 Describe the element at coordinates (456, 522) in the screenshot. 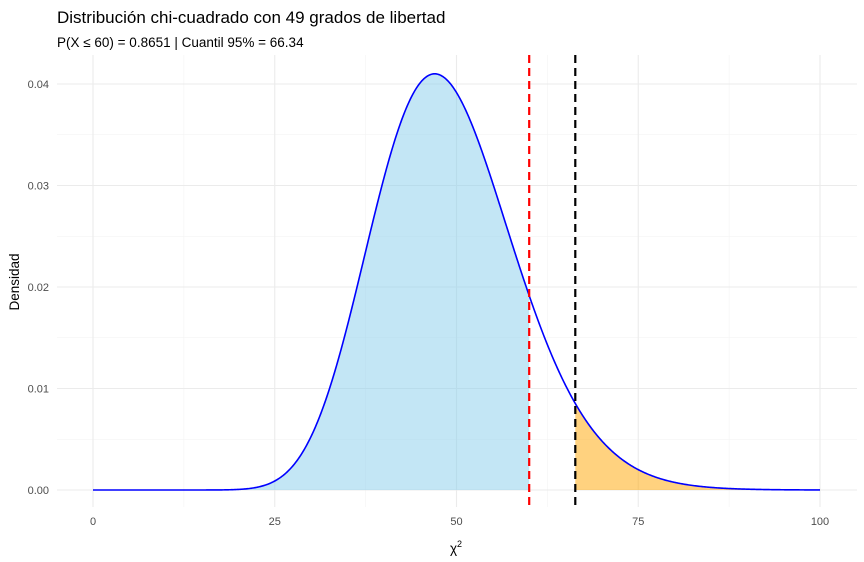

I see `x-tick-label: 50` at that location.